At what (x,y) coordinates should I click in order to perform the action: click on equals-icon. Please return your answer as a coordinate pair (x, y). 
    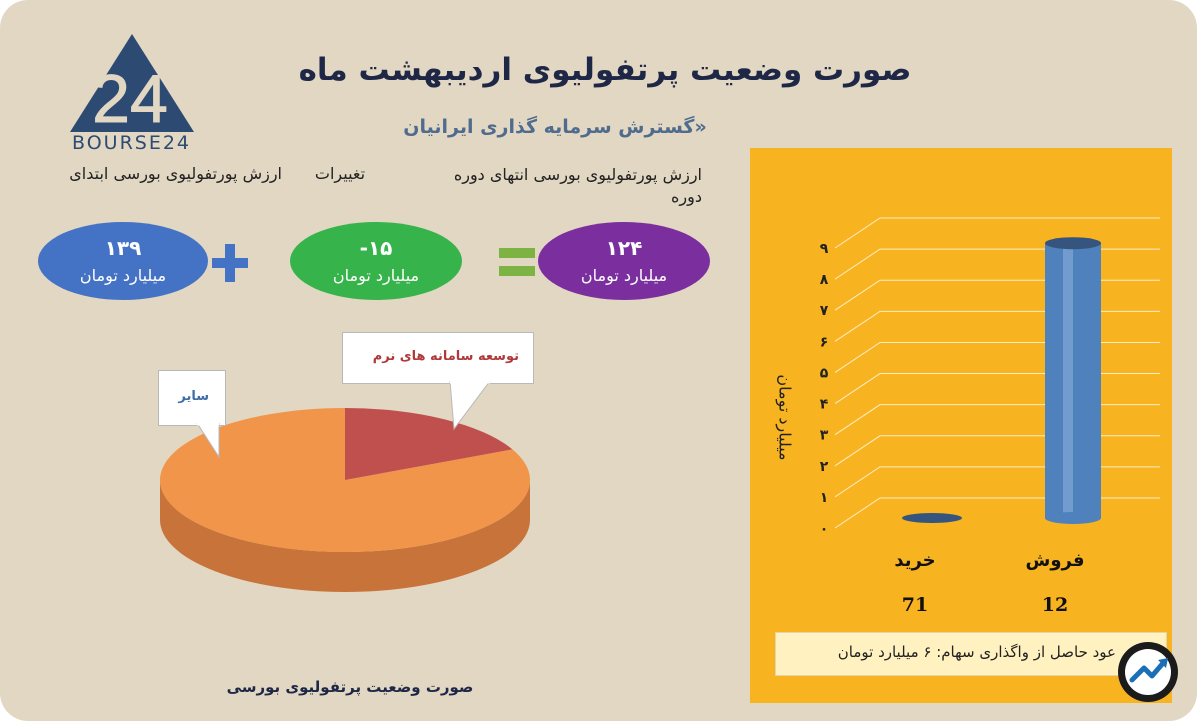
    Looking at the image, I should click on (517, 262).